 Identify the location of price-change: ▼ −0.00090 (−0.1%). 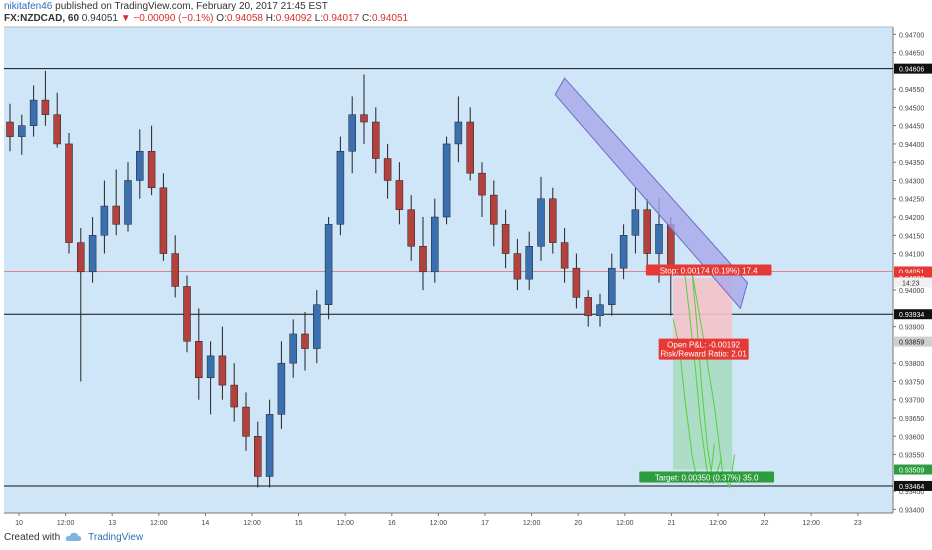
(167, 18).